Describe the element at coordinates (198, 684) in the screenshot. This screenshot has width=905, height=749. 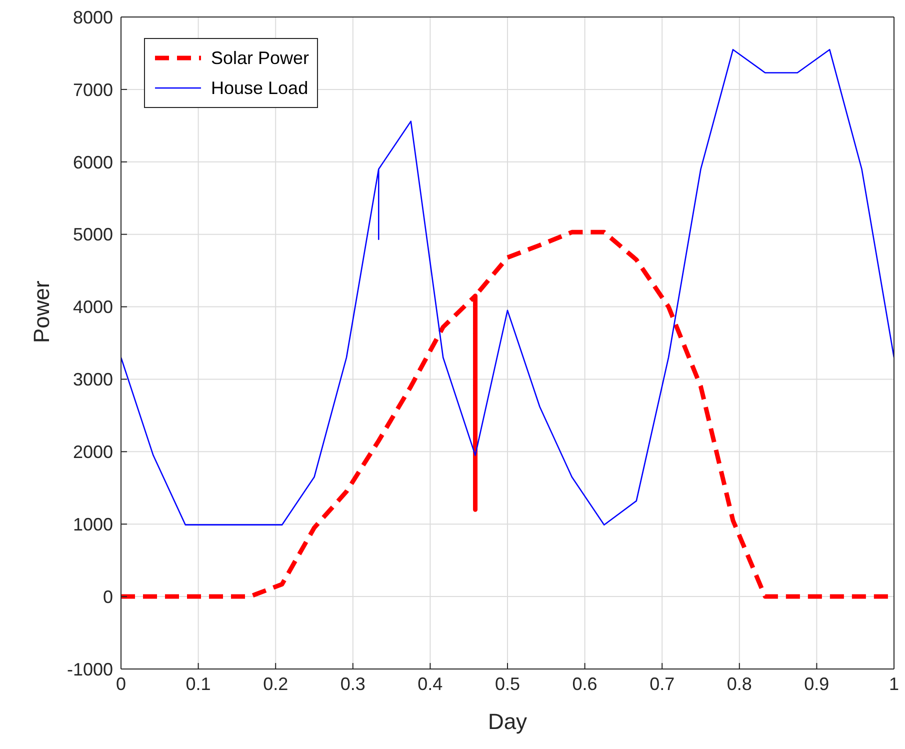
I see `x-tick-label: 0.1` at that location.